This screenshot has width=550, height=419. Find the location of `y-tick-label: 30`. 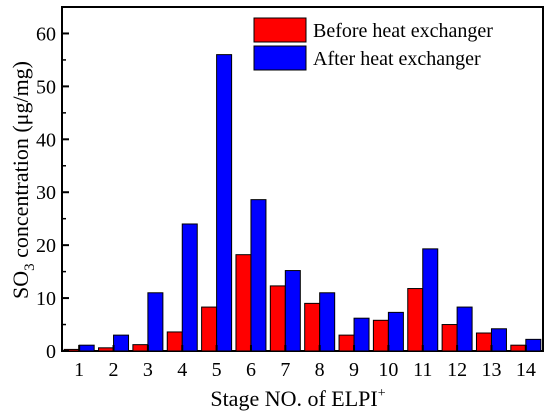

y-tick-label: 30 is located at coordinates (46, 193).